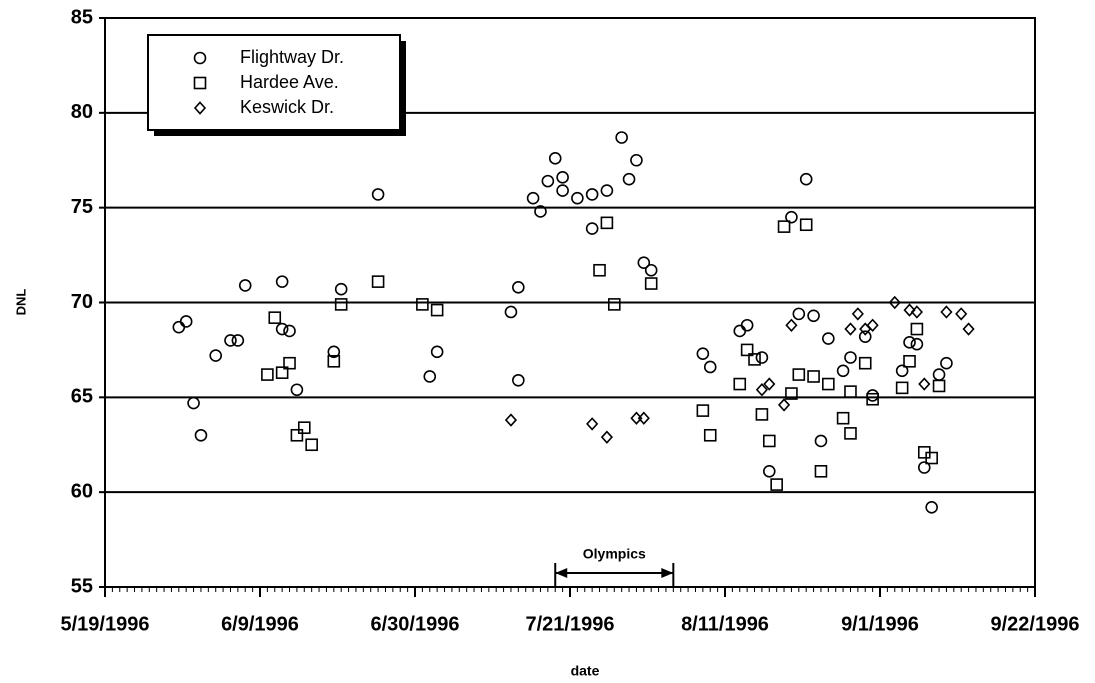  I want to click on y-tick-label: 70, so click(82, 302).